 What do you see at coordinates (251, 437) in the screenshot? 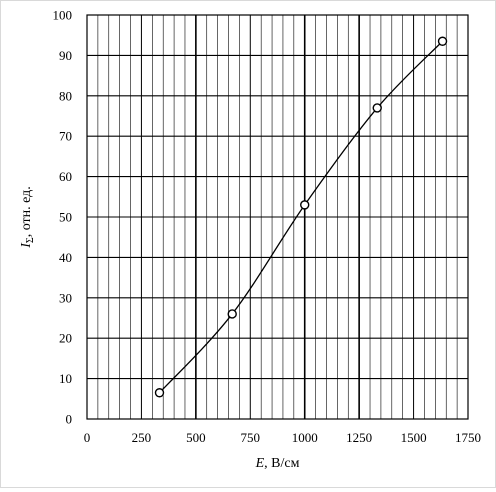
I see `x-tick-label: 750` at bounding box center [251, 437].